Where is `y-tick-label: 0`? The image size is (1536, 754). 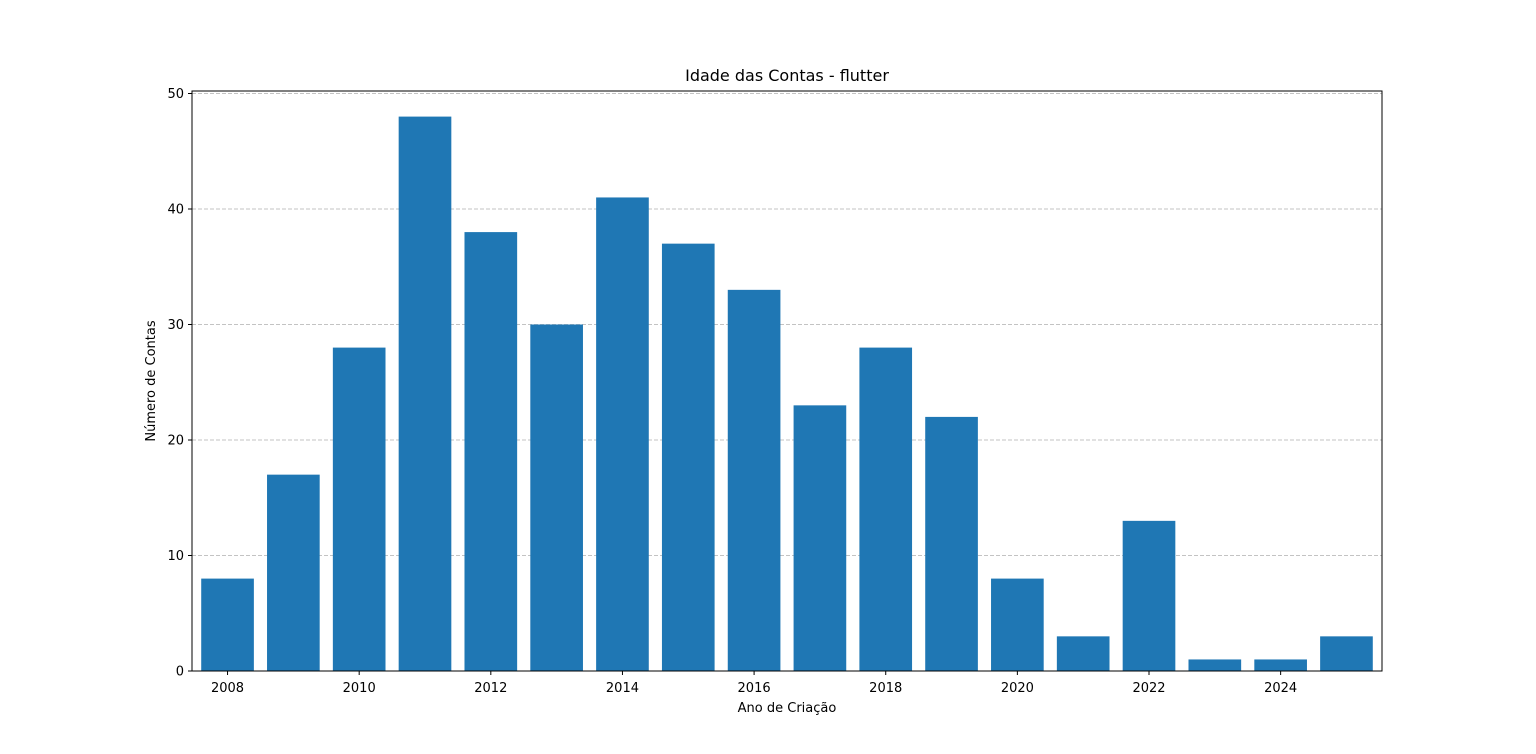
y-tick-label: 0 is located at coordinates (180, 672).